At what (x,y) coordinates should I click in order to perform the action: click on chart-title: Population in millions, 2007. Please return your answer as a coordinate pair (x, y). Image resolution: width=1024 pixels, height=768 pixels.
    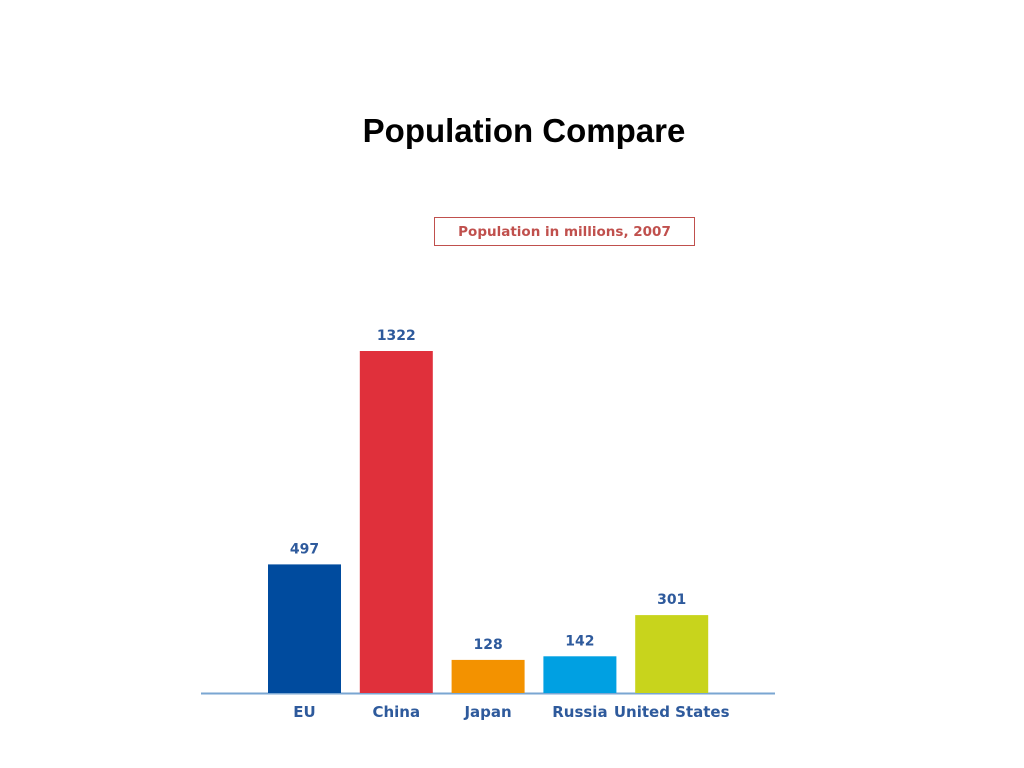
    Looking at the image, I should click on (564, 231).